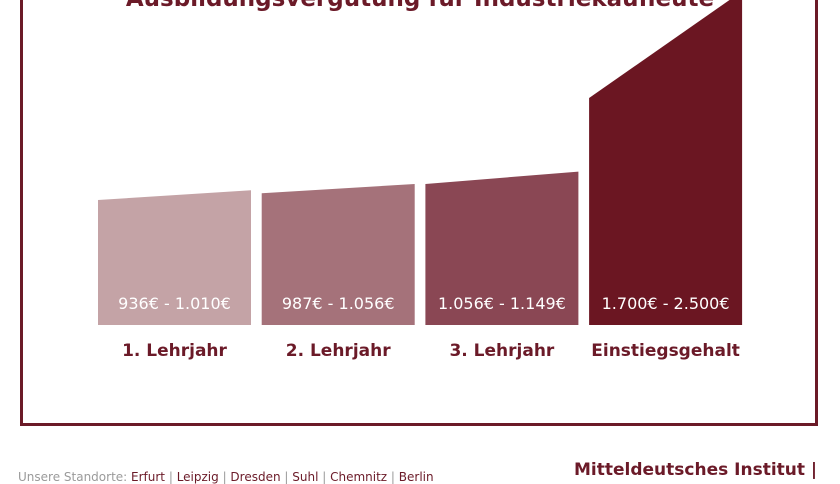 This screenshot has height=484, width=840. I want to click on category-label: 2. Lehrjahr, so click(338, 351).